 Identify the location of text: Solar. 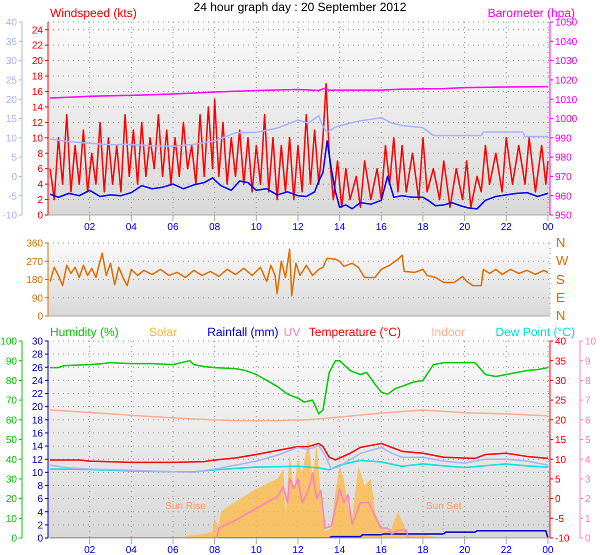
(162, 332).